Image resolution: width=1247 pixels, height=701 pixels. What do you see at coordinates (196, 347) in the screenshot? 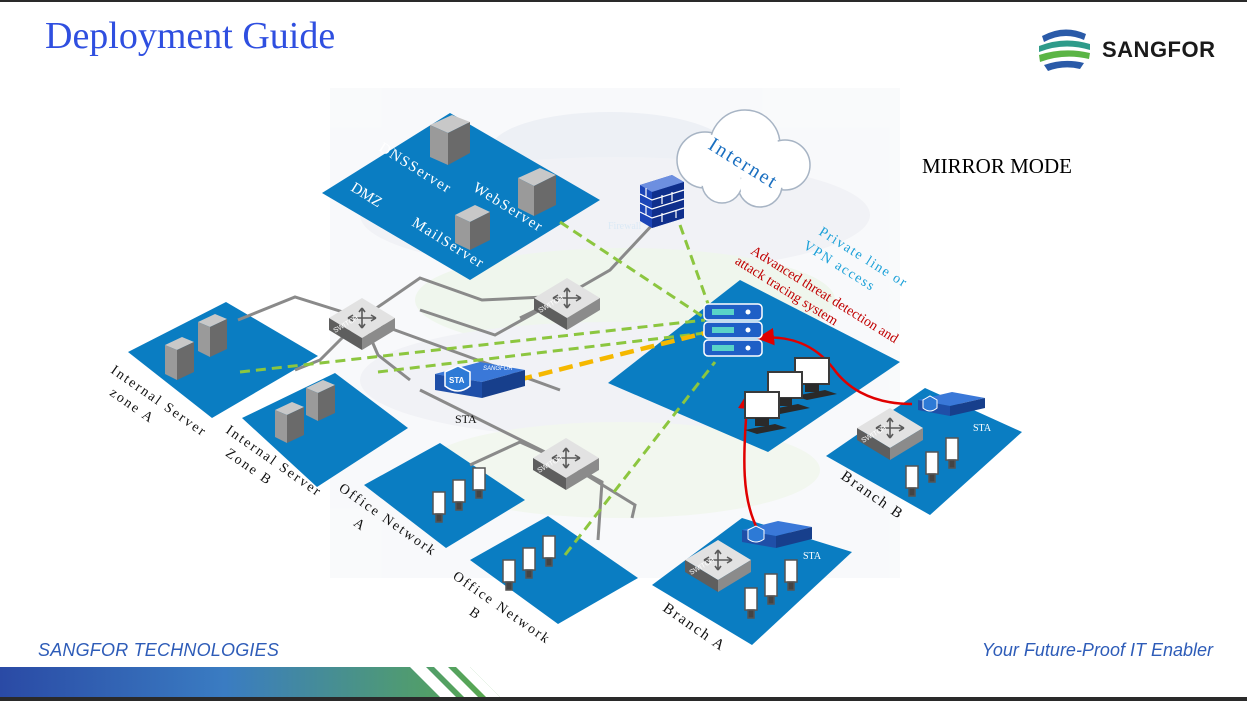
I see `zone-a-server-icon` at bounding box center [196, 347].